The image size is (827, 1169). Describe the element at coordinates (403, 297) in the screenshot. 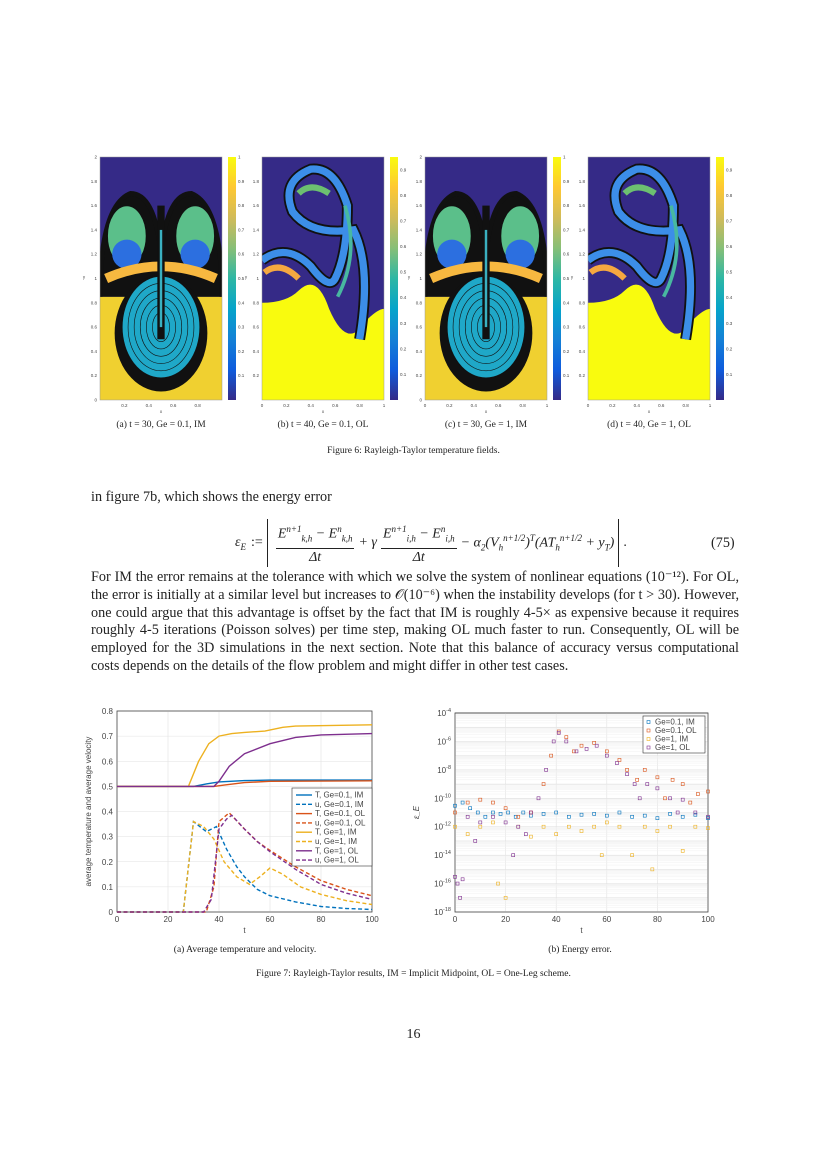

I see `colorbar-tick-label: 0.4` at that location.